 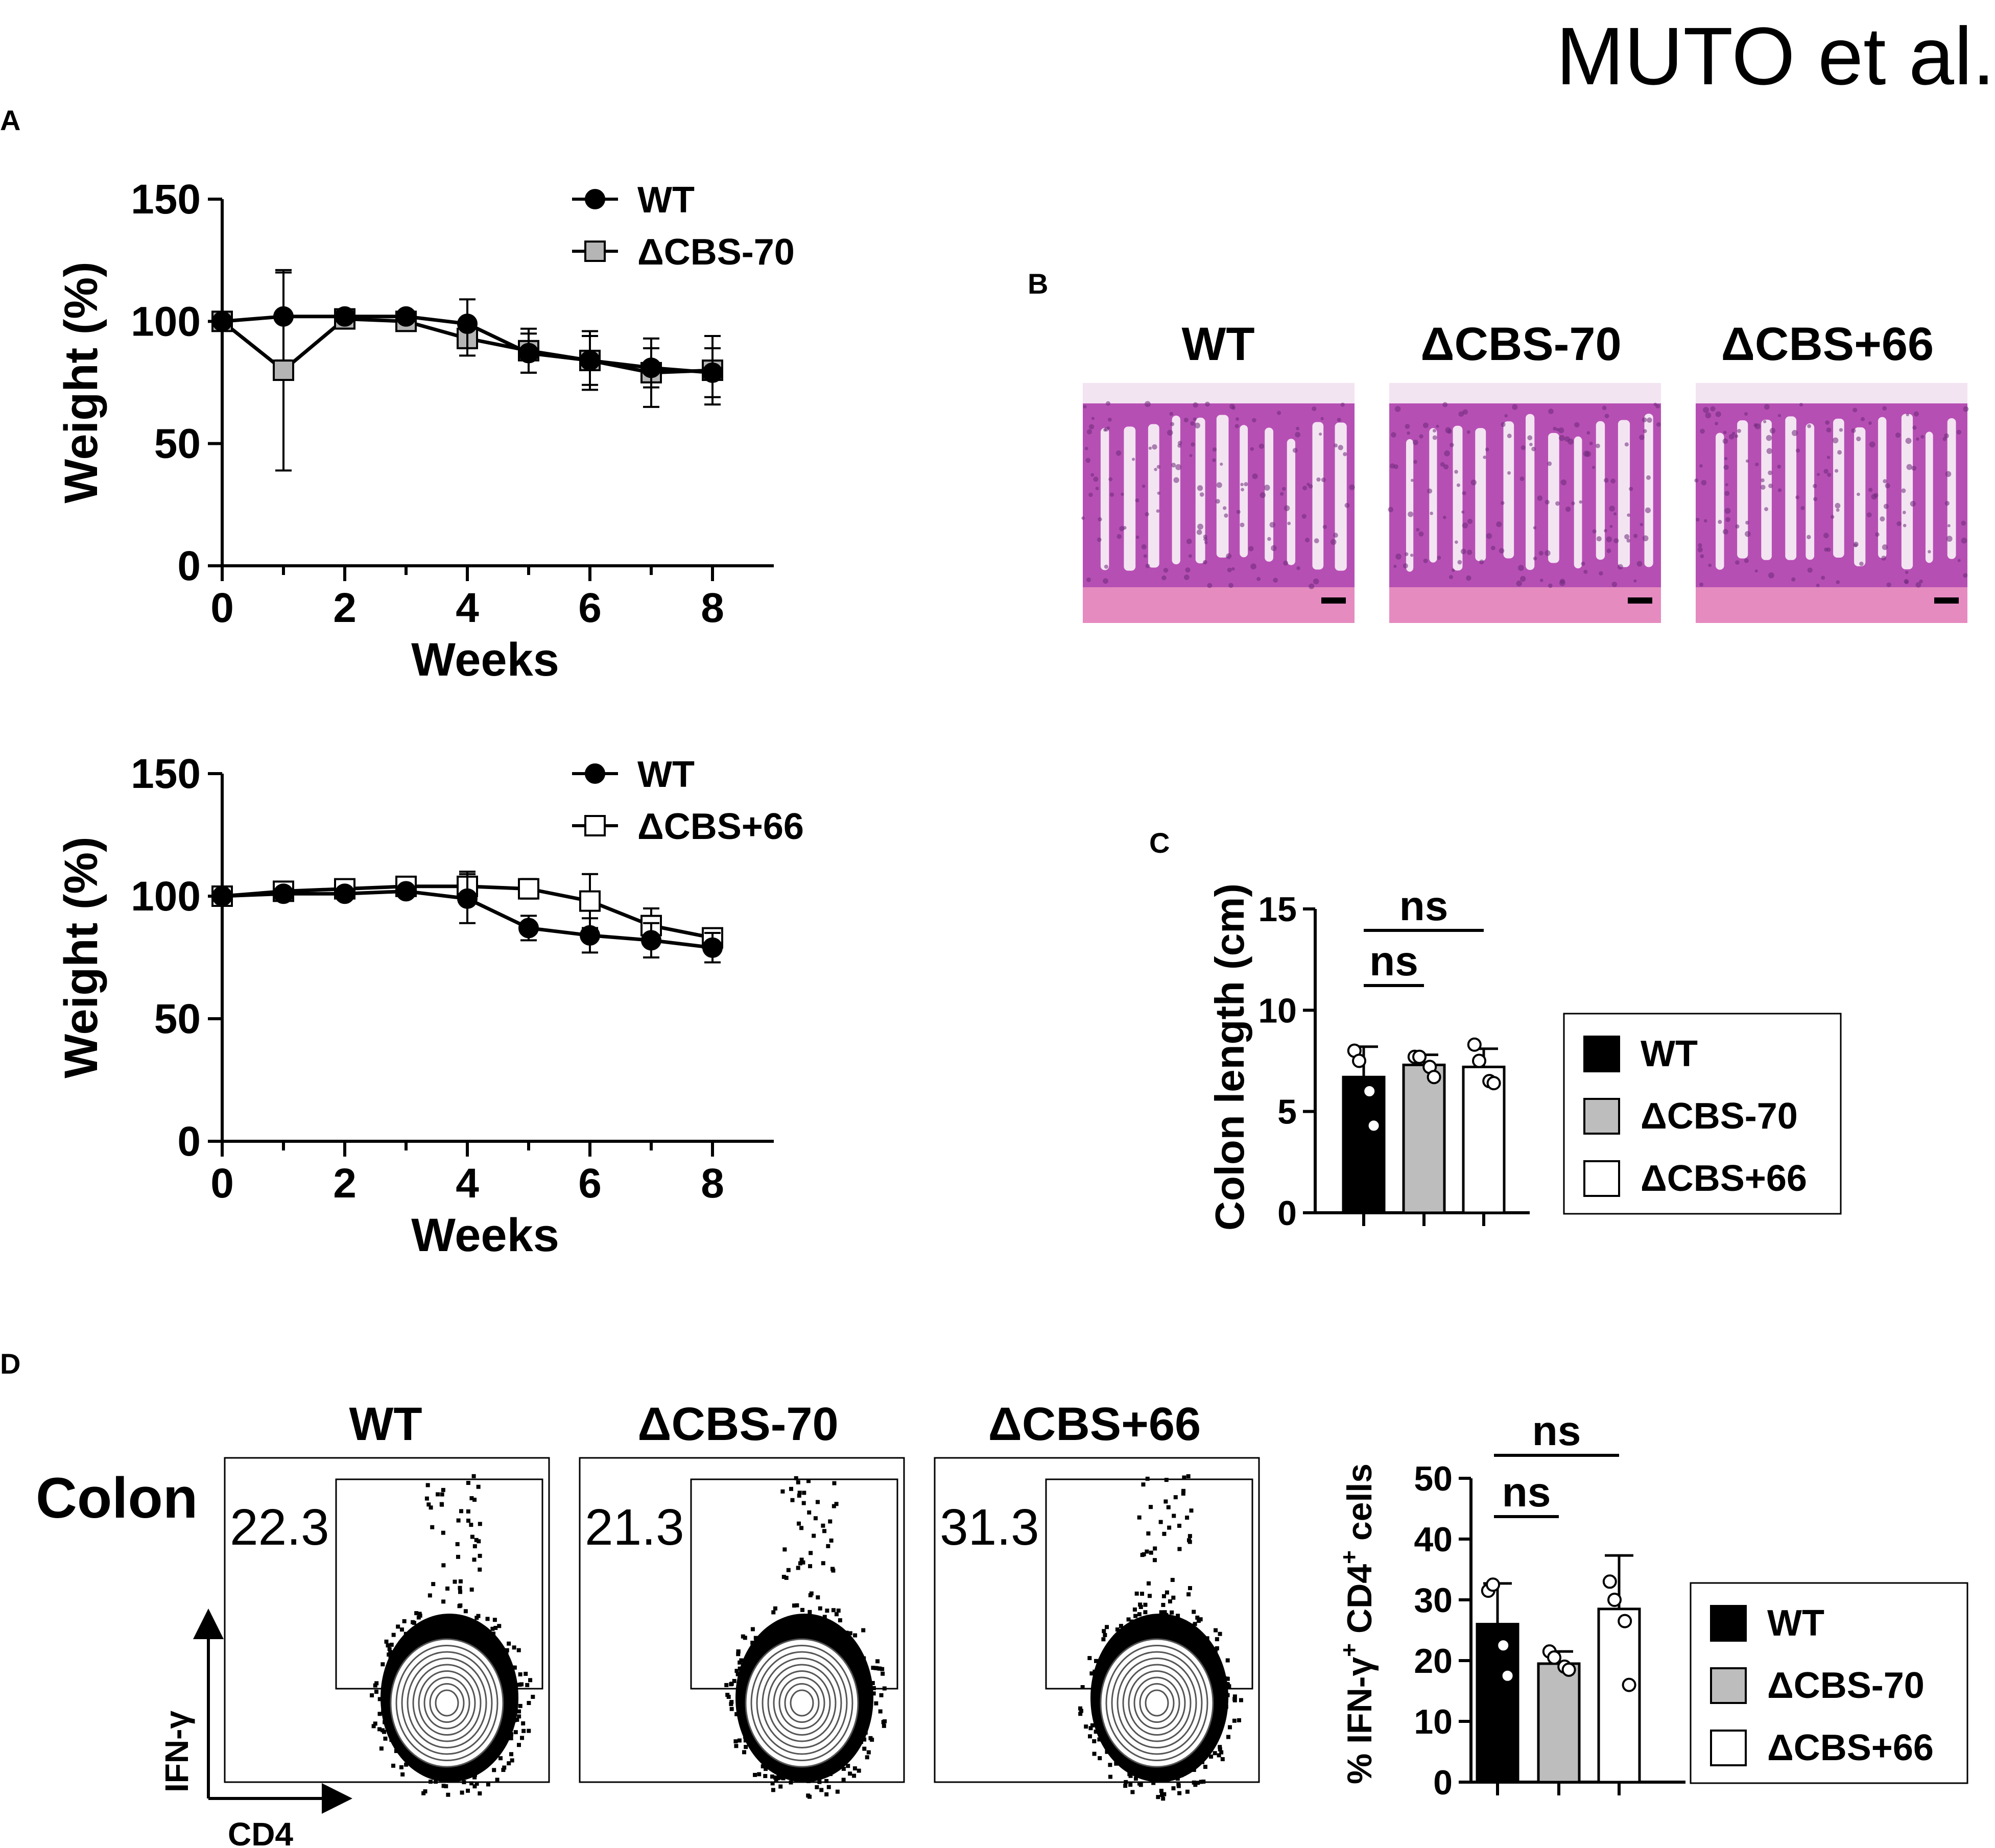 I want to click on legend-marker, so click(x=595, y=773).